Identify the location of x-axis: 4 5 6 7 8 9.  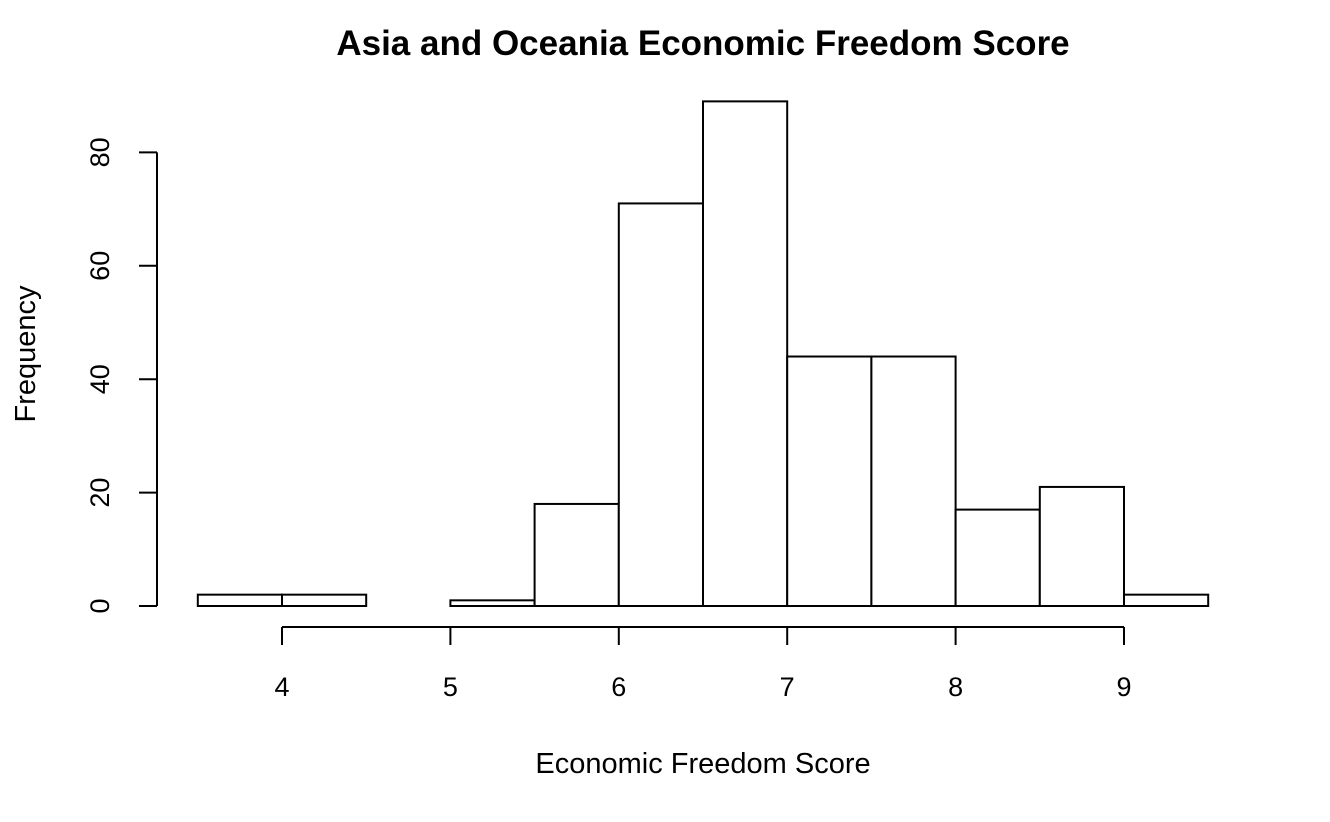
(703, 664).